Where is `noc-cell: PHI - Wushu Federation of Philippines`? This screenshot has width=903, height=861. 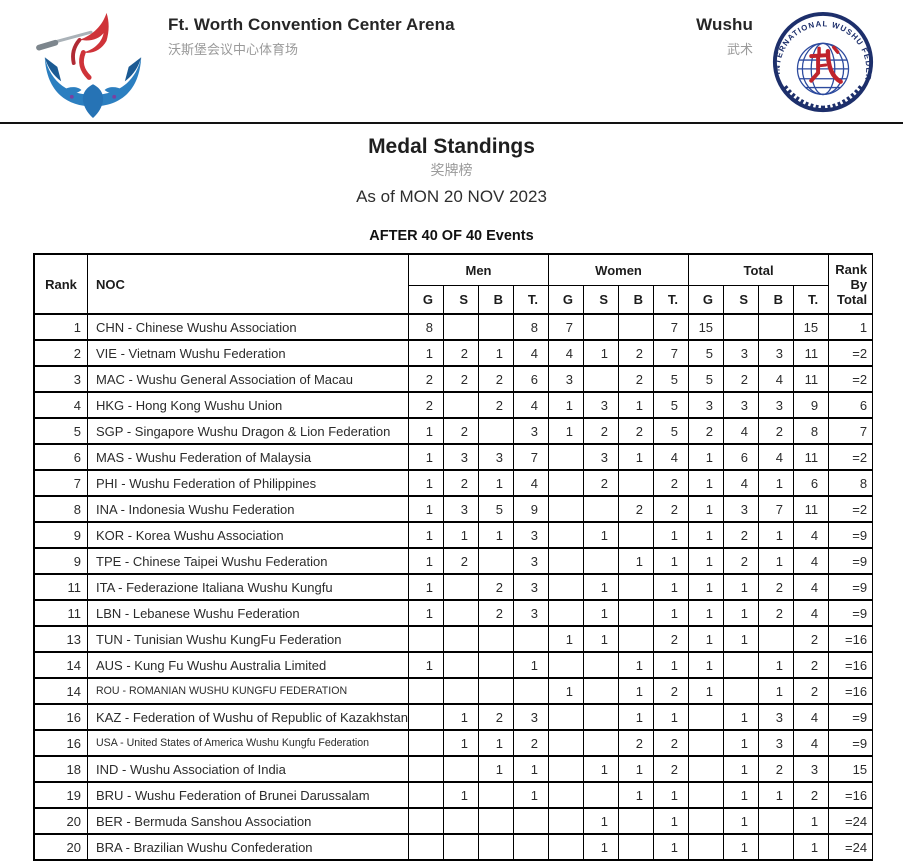 noc-cell: PHI - Wushu Federation of Philippines is located at coordinates (248, 484).